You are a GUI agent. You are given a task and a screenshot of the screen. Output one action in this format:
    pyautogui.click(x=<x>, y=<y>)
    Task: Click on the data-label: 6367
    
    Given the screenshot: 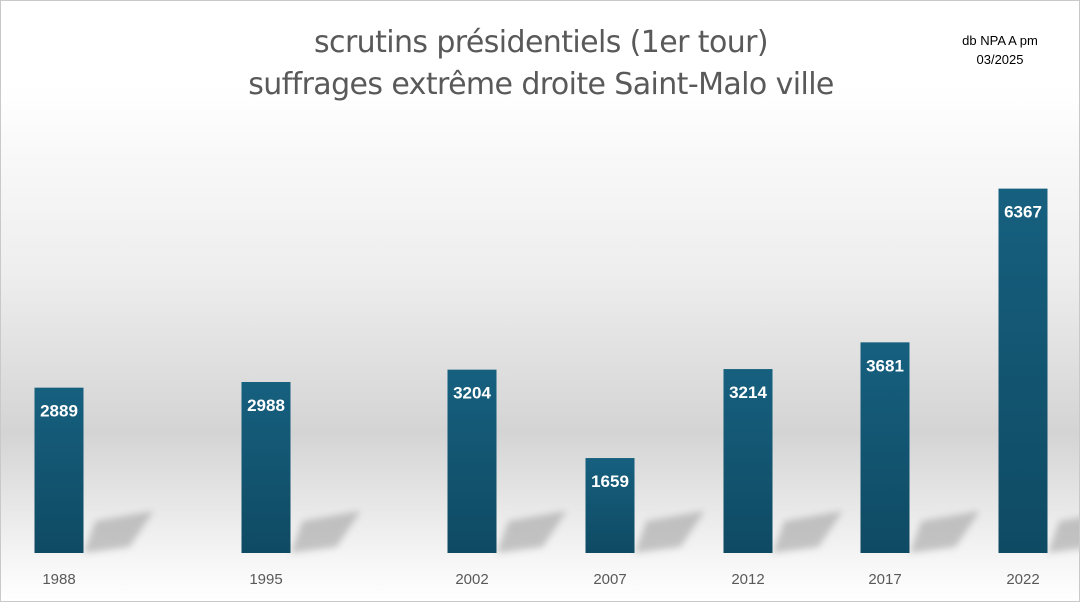 What is the action you would take?
    pyautogui.click(x=1023, y=212)
    